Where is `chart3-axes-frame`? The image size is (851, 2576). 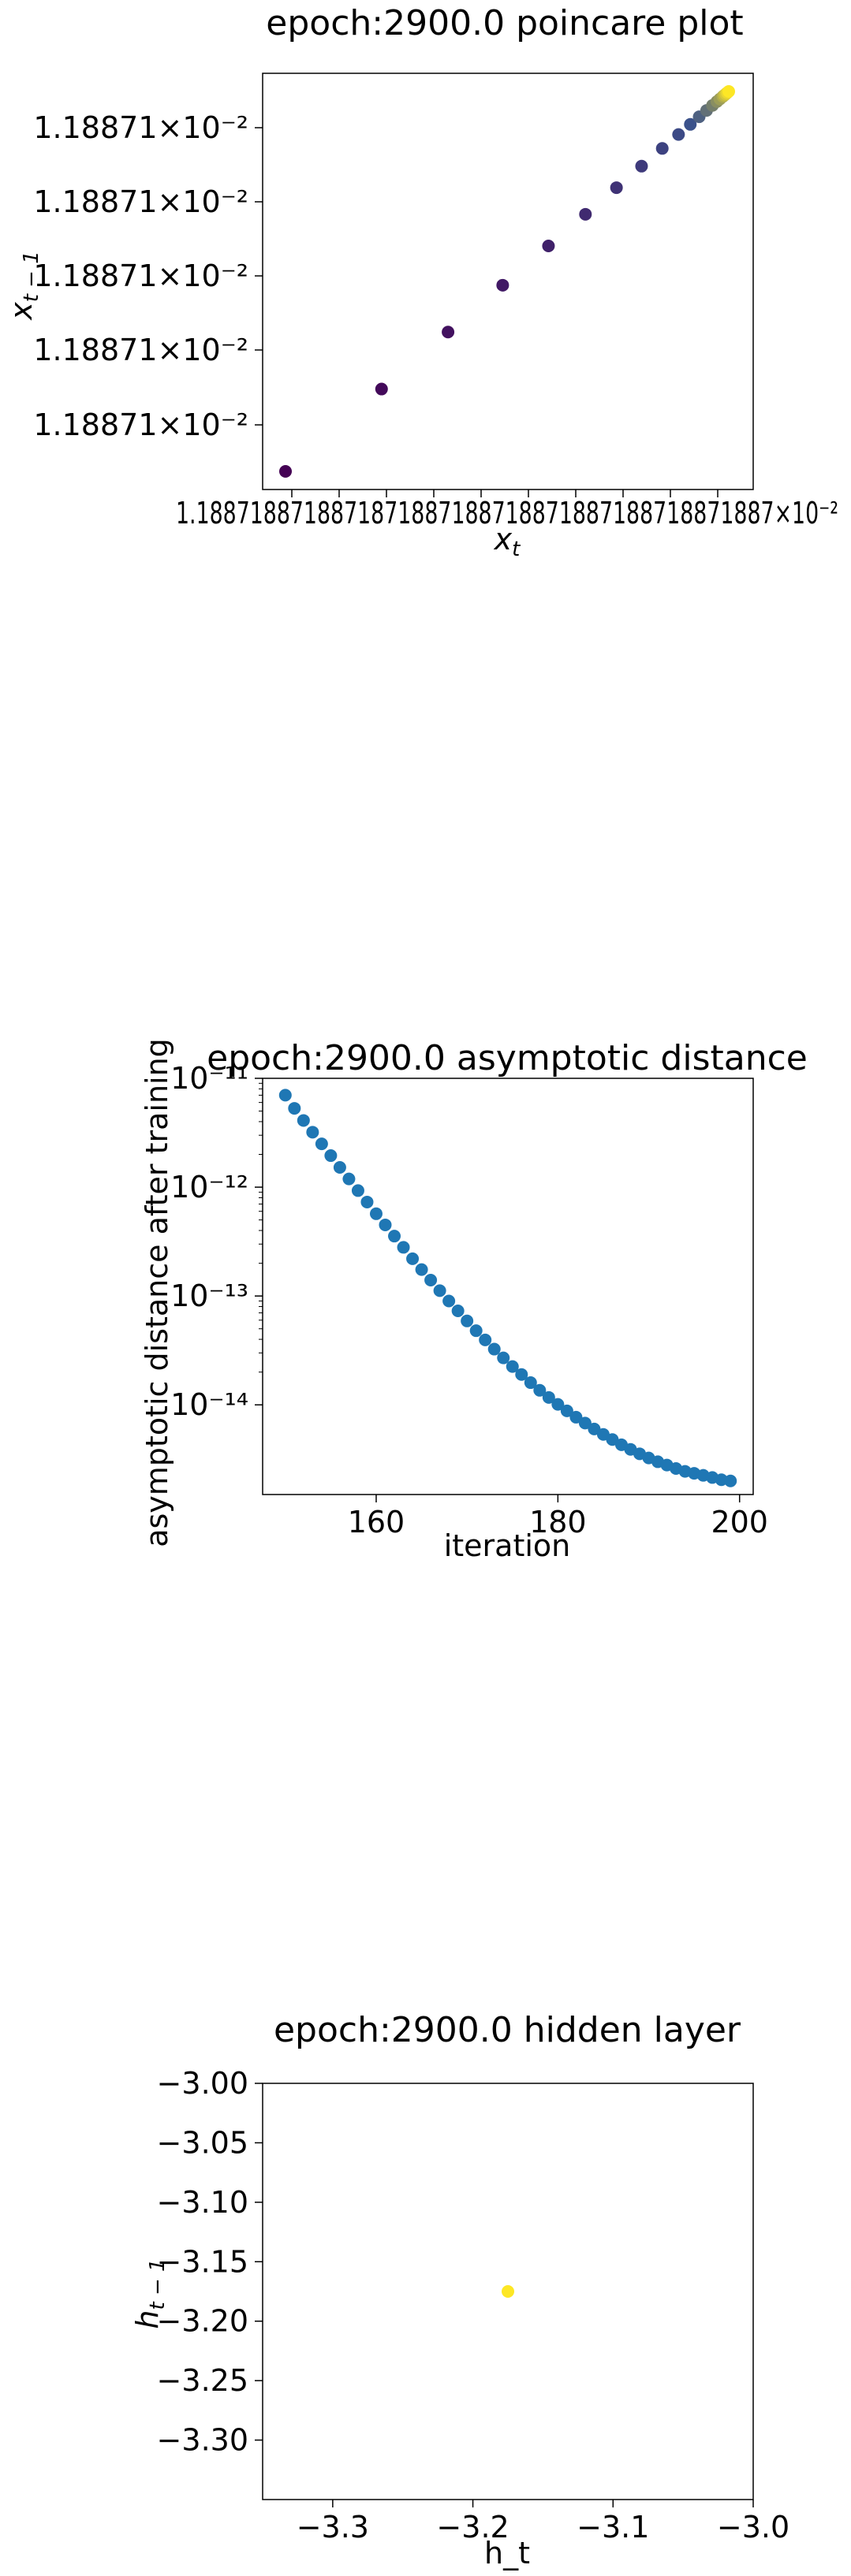
chart3-axes-frame is located at coordinates (508, 2291).